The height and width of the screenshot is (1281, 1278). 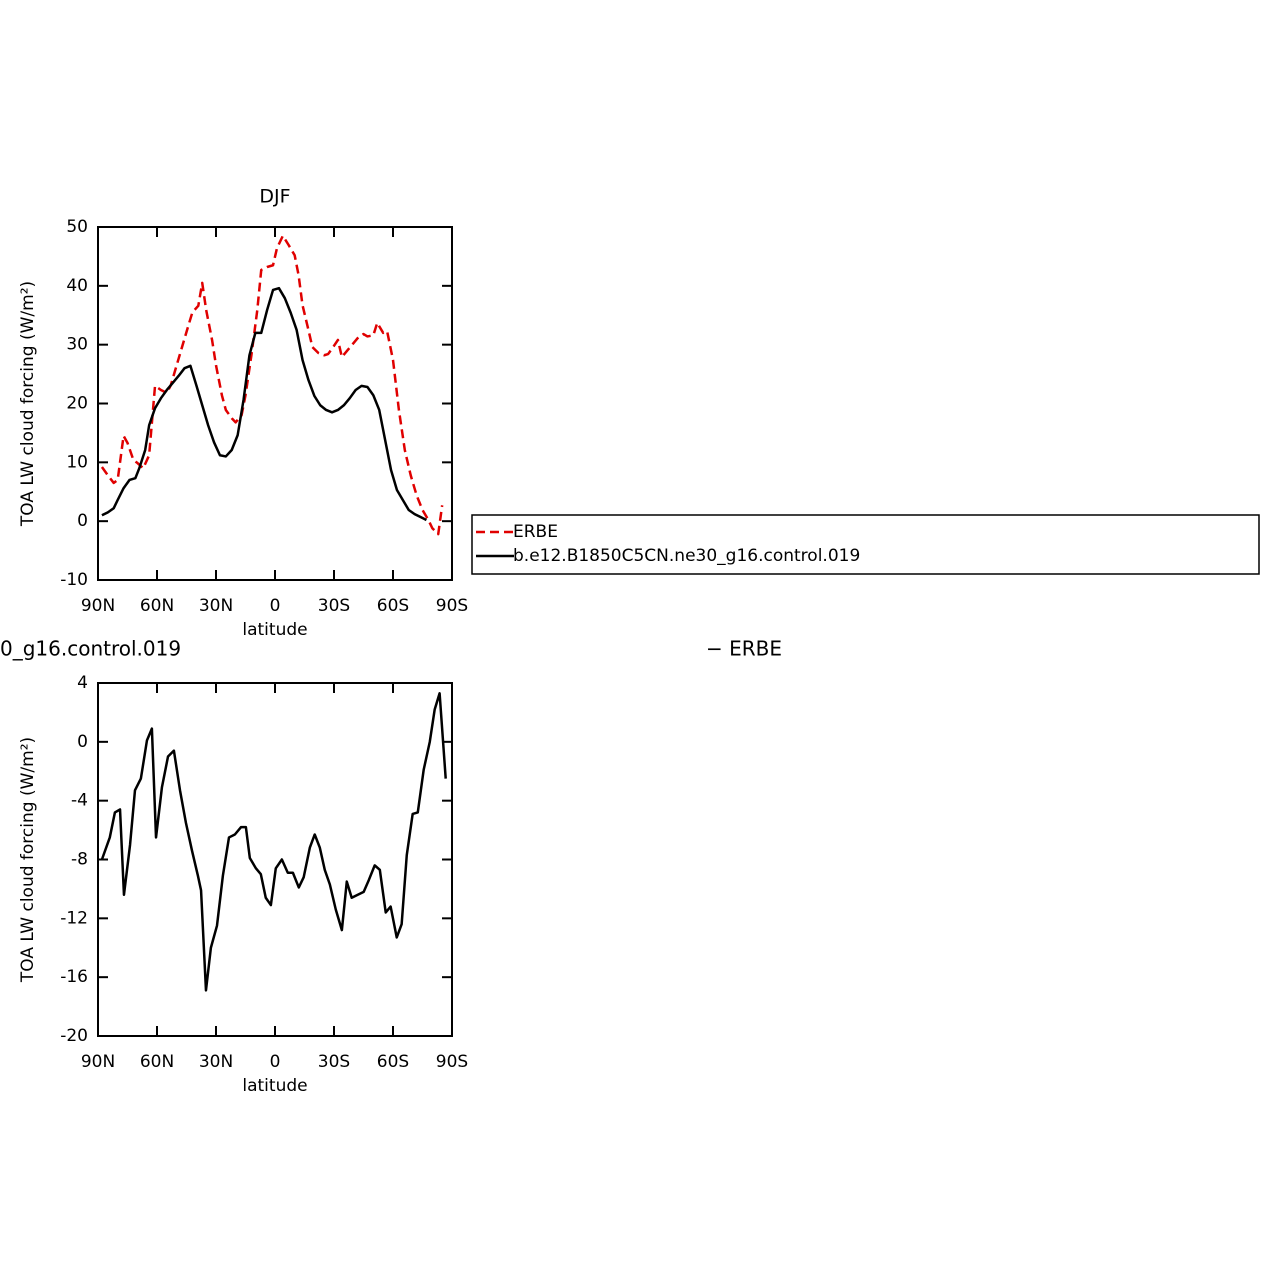 What do you see at coordinates (77, 345) in the screenshot?
I see `y-tick-label: 30` at bounding box center [77, 345].